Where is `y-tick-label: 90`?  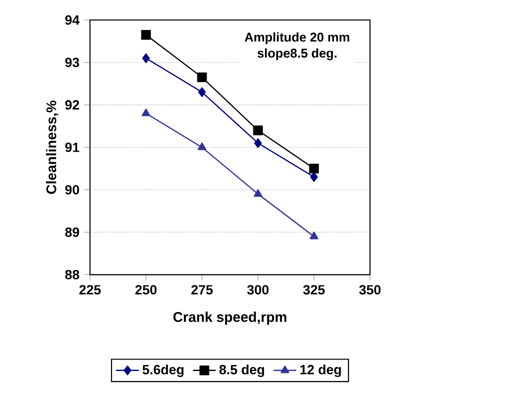
y-tick-label: 90 is located at coordinates (72, 189).